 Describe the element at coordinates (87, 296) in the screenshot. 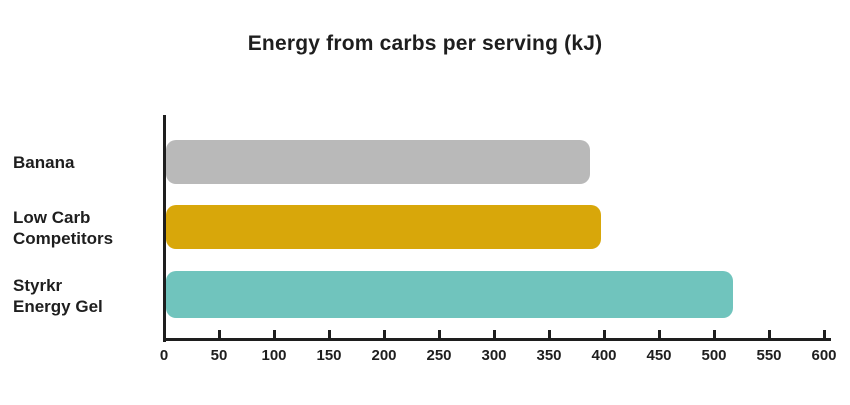

I see `category-label-styrkr-energy-gel: Styrkr Energy Gel` at that location.